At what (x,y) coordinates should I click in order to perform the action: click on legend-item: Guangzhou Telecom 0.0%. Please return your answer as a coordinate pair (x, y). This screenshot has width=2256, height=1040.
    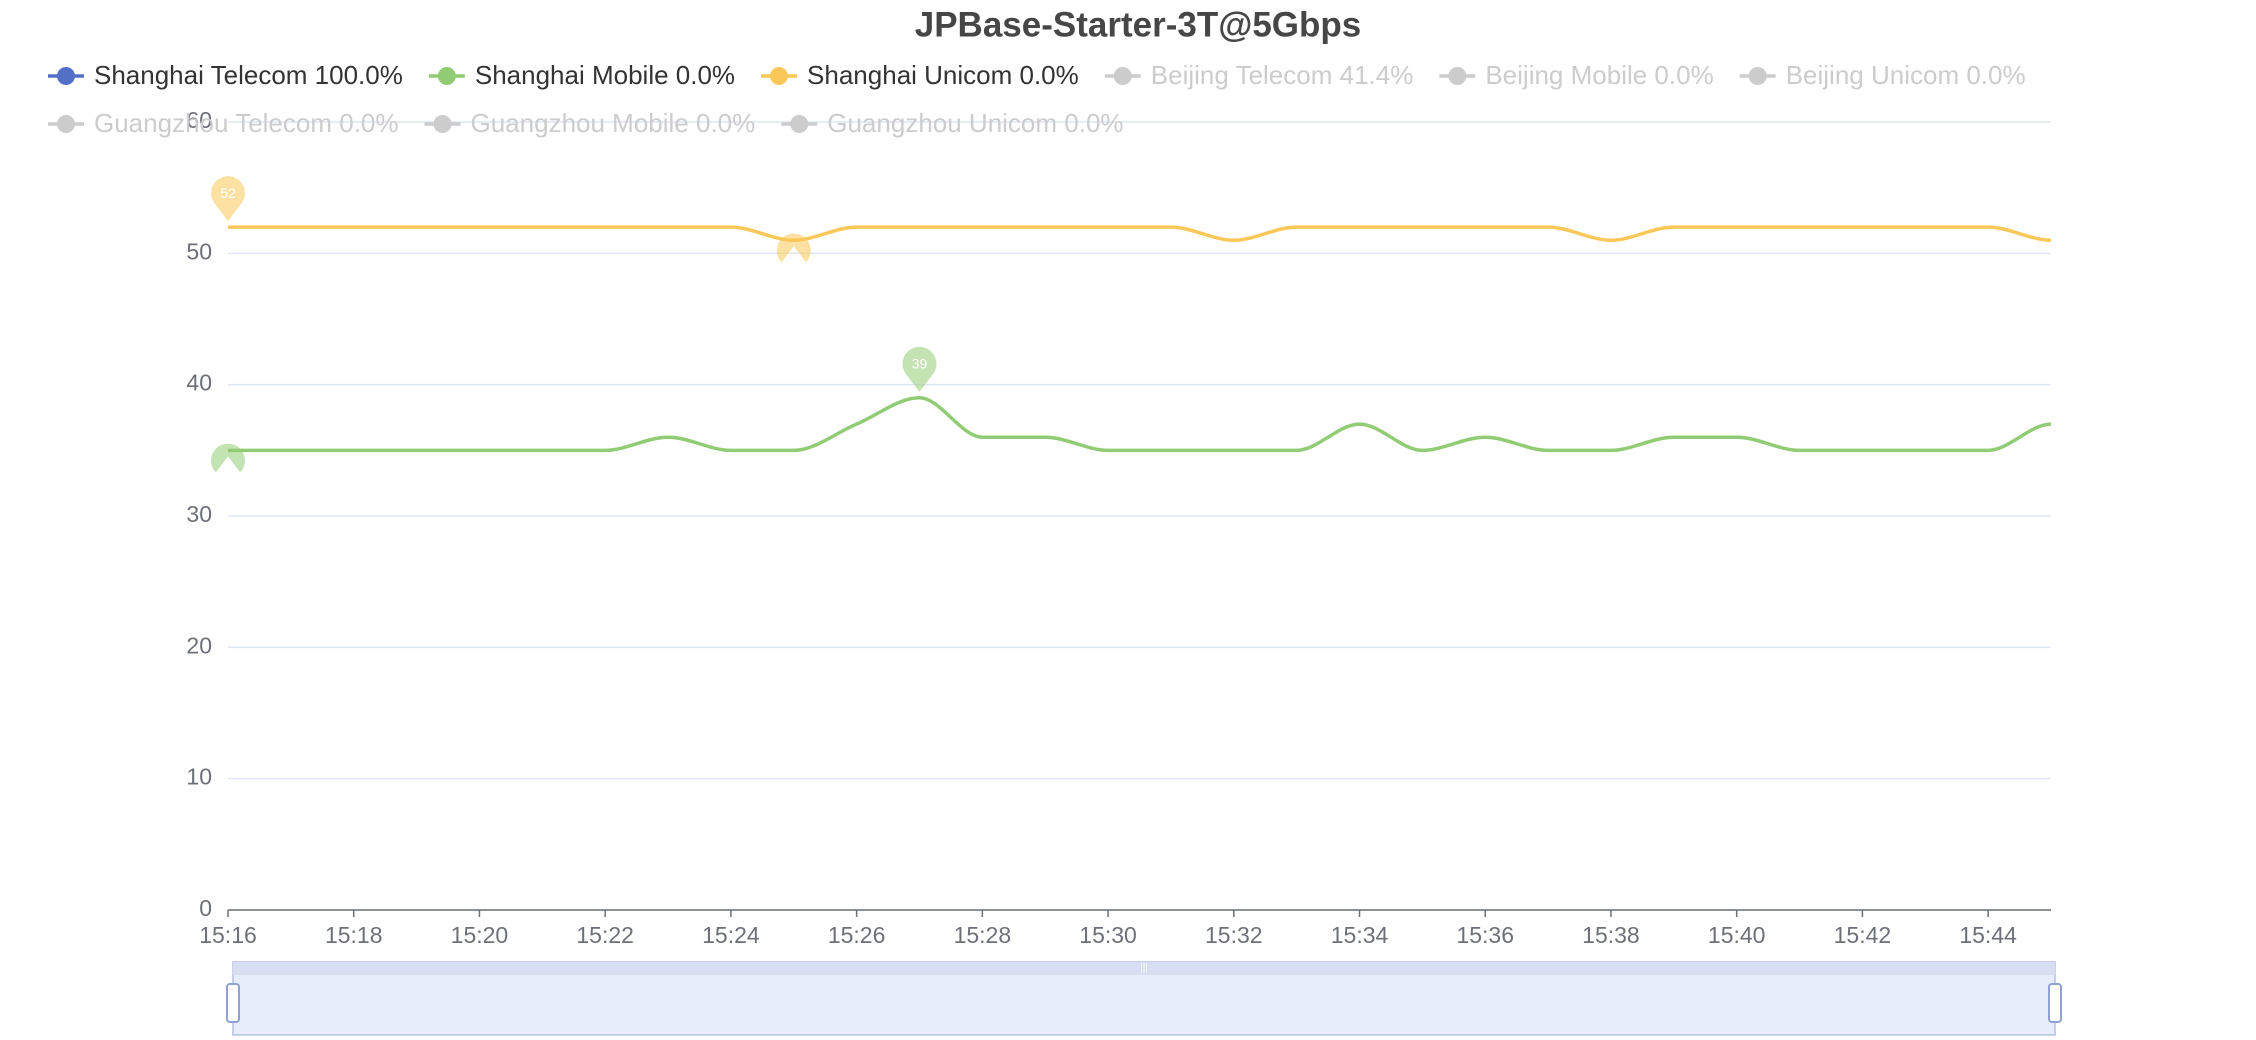
    Looking at the image, I should click on (223, 123).